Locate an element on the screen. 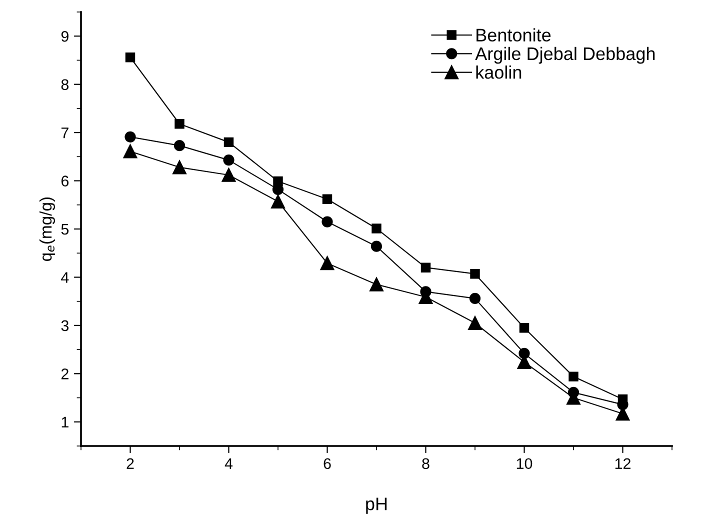 This screenshot has width=719, height=518. y-axis-title: q$_{e}$(mg/g) is located at coordinates (47, 229).